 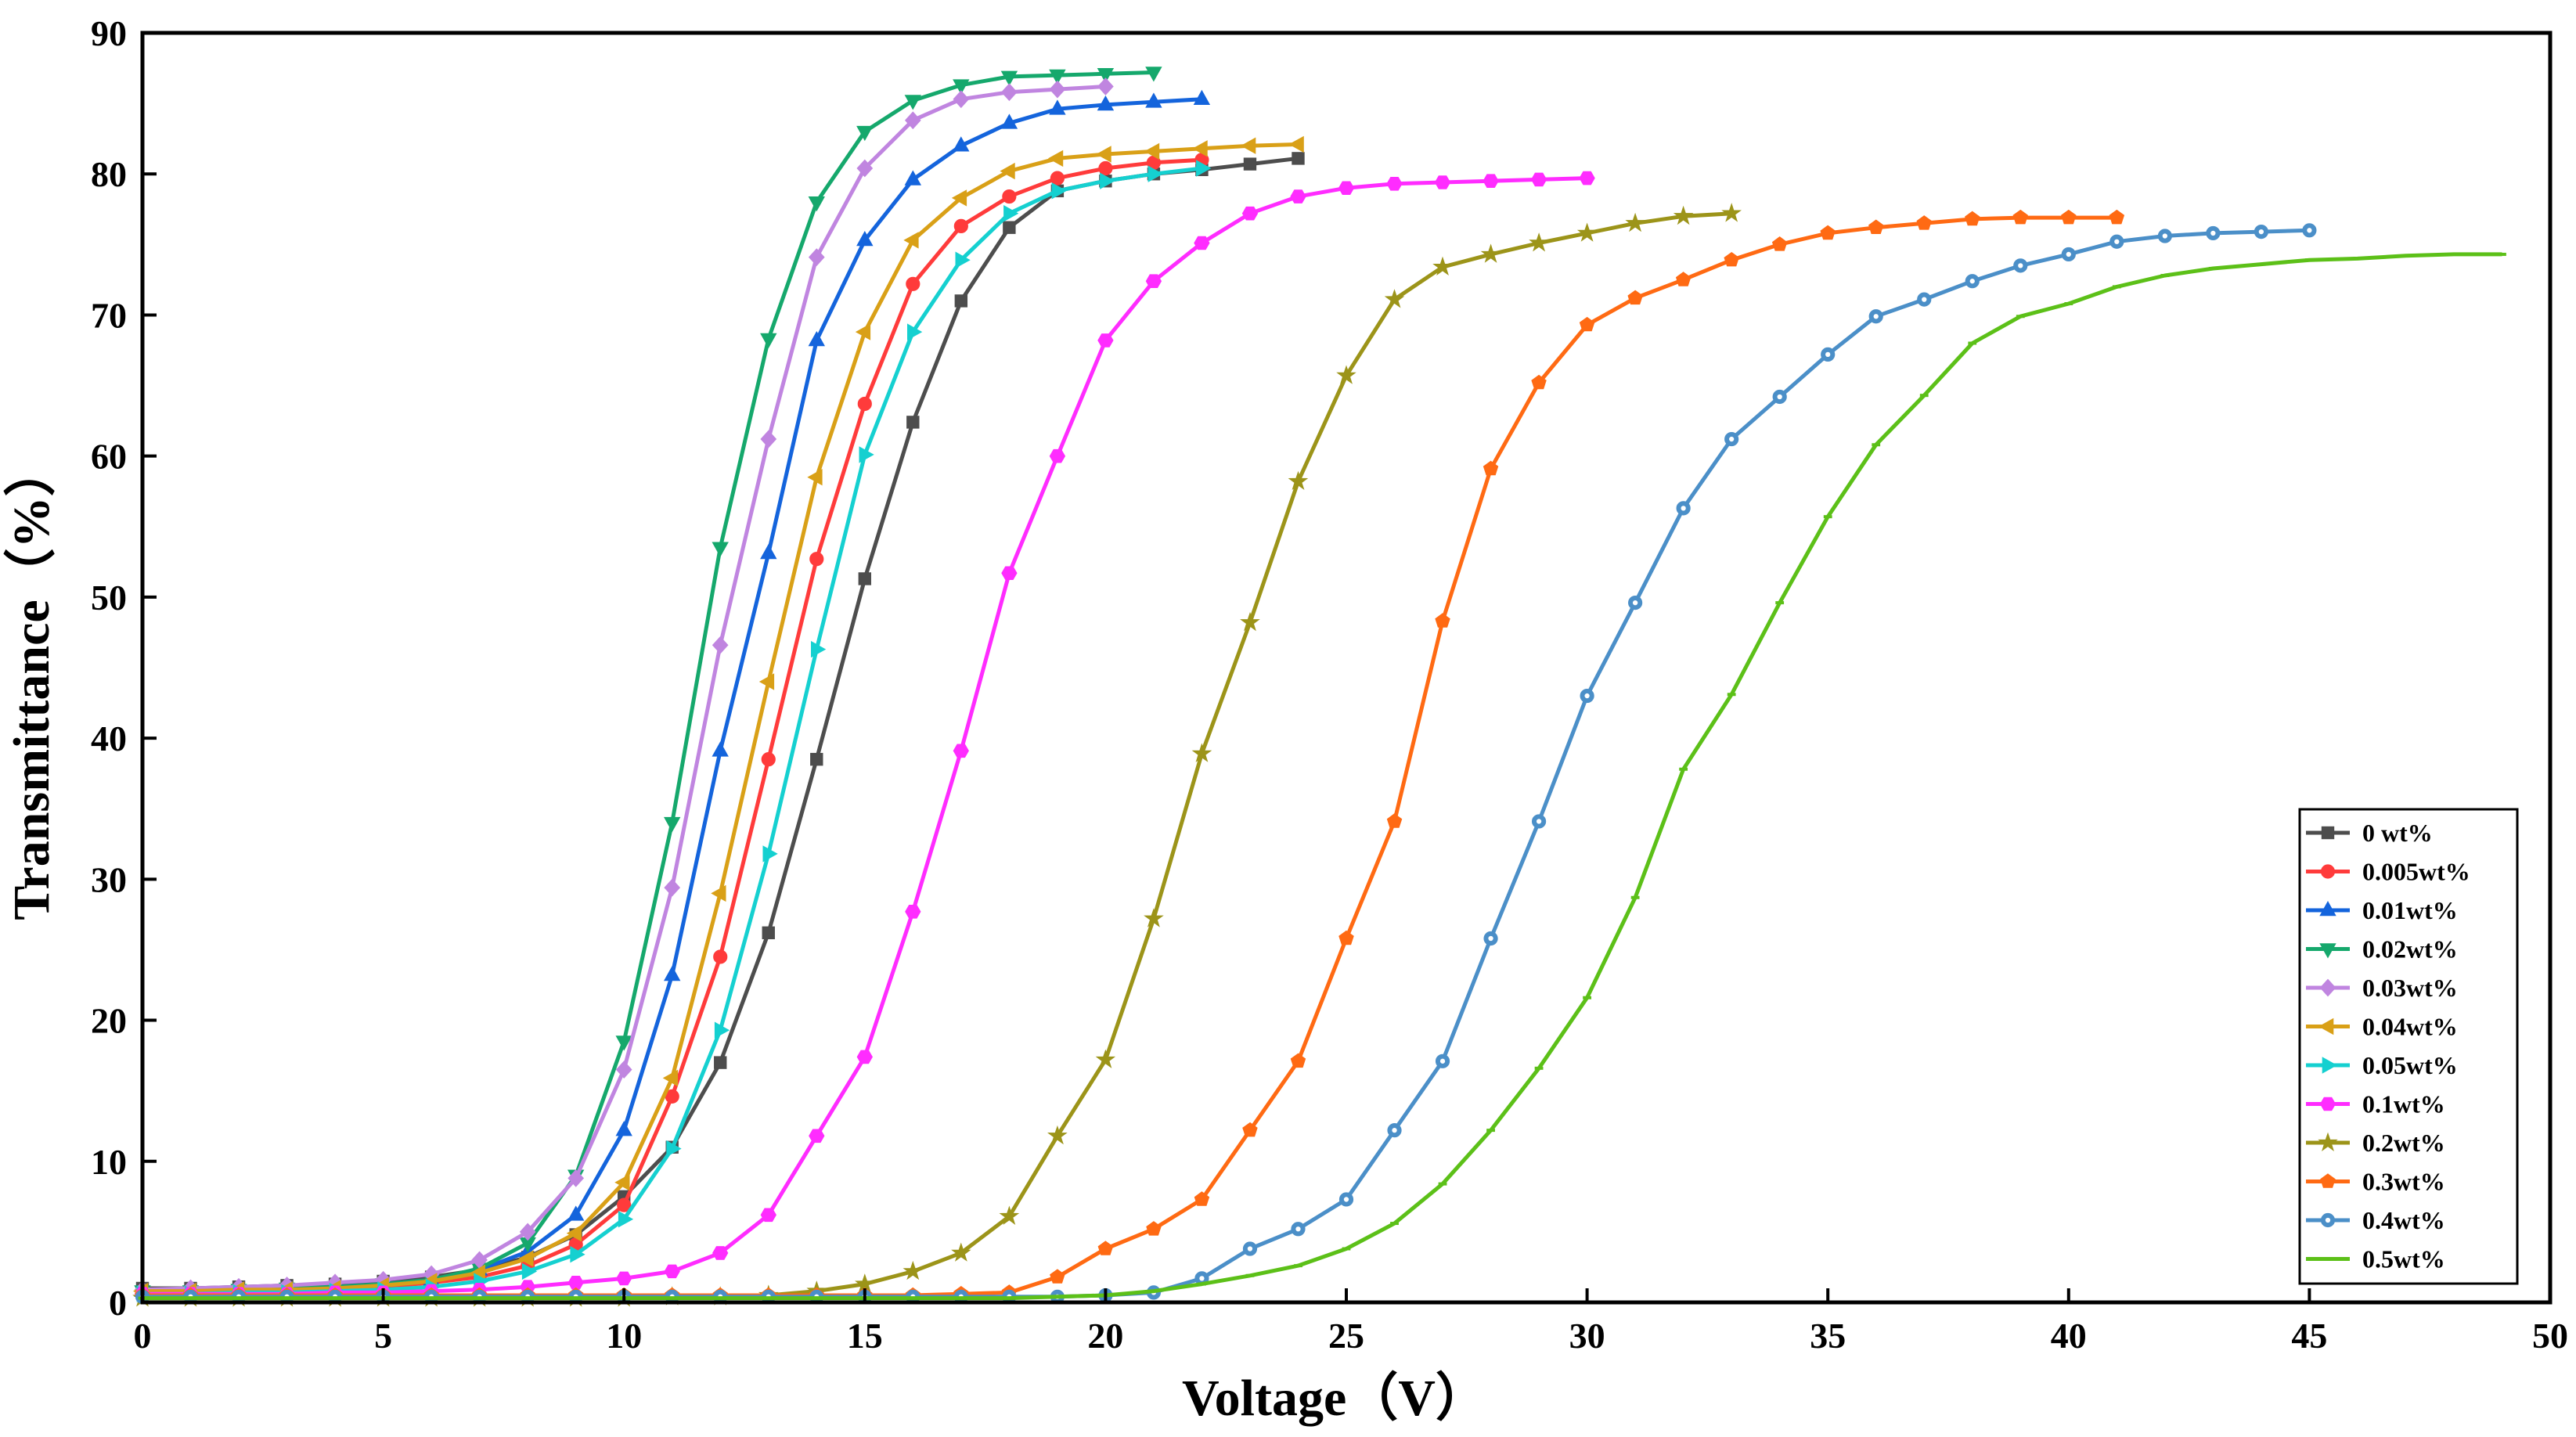 What do you see at coordinates (1587, 1336) in the screenshot?
I see `x-tick-label: 30` at bounding box center [1587, 1336].